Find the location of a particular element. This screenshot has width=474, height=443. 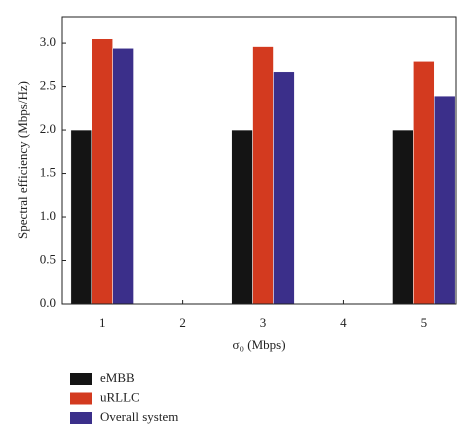

y-tick-label: 0.0 is located at coordinates (48, 302).